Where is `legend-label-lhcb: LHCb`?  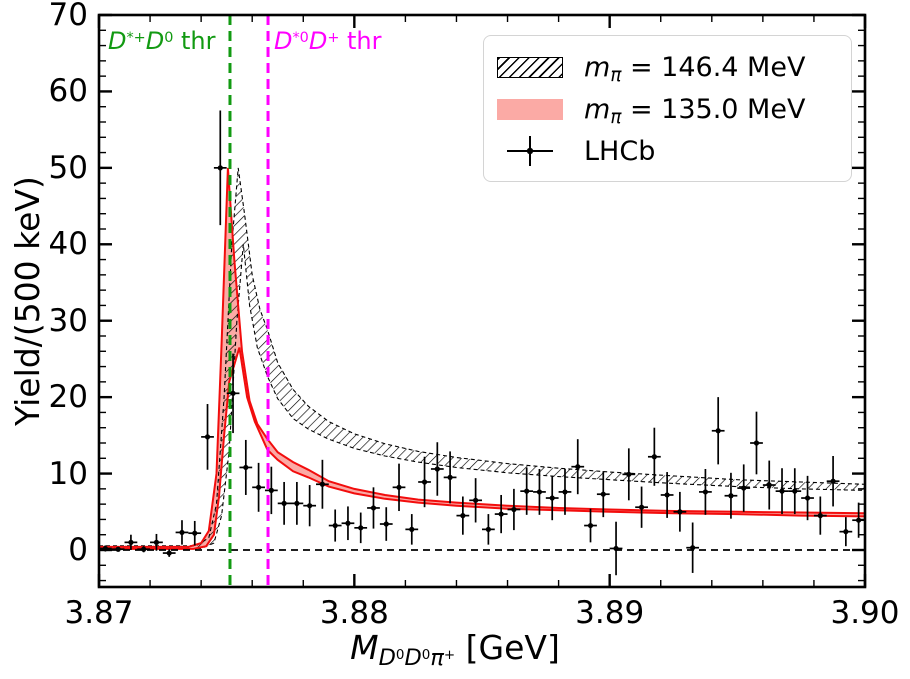
legend-label-lhcb: LHCb is located at coordinates (620, 151).